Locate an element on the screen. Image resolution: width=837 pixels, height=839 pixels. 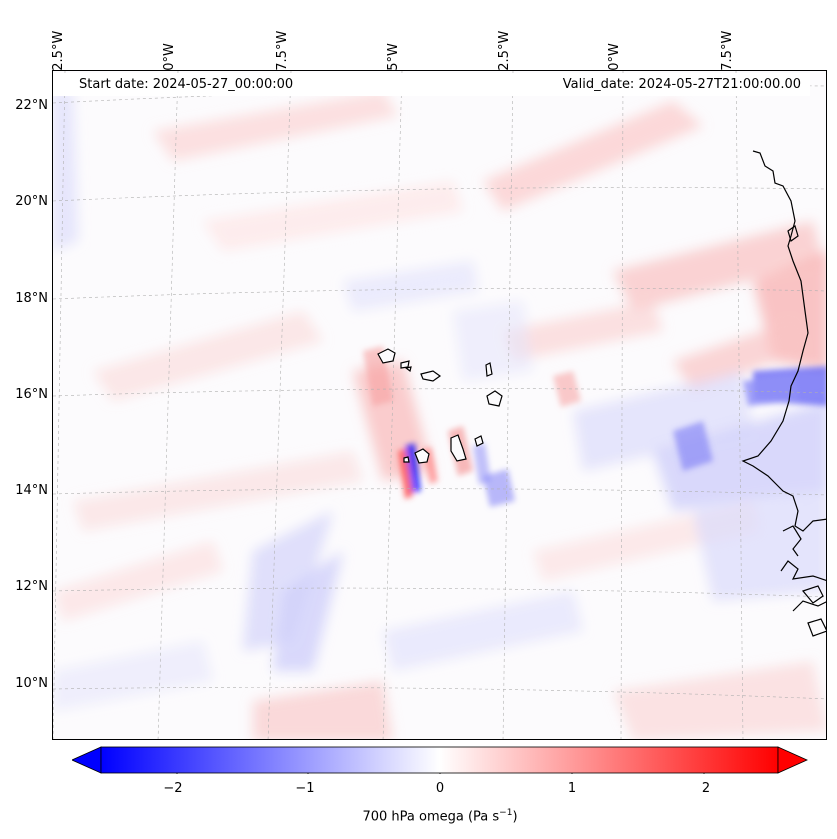
header-info-bar is located at coordinates (431, 84).